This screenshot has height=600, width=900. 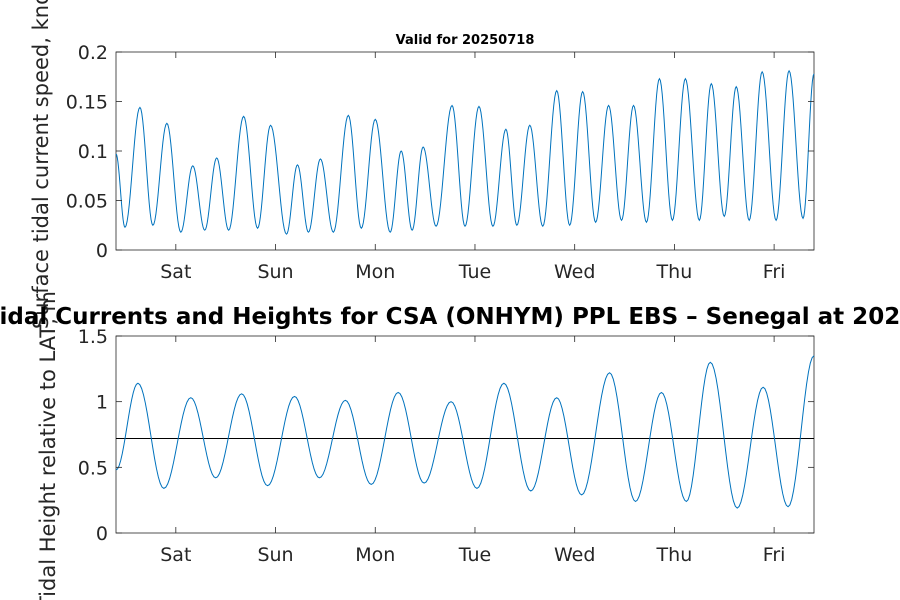 I want to click on y-tick-label: 1.5, so click(x=93, y=337).